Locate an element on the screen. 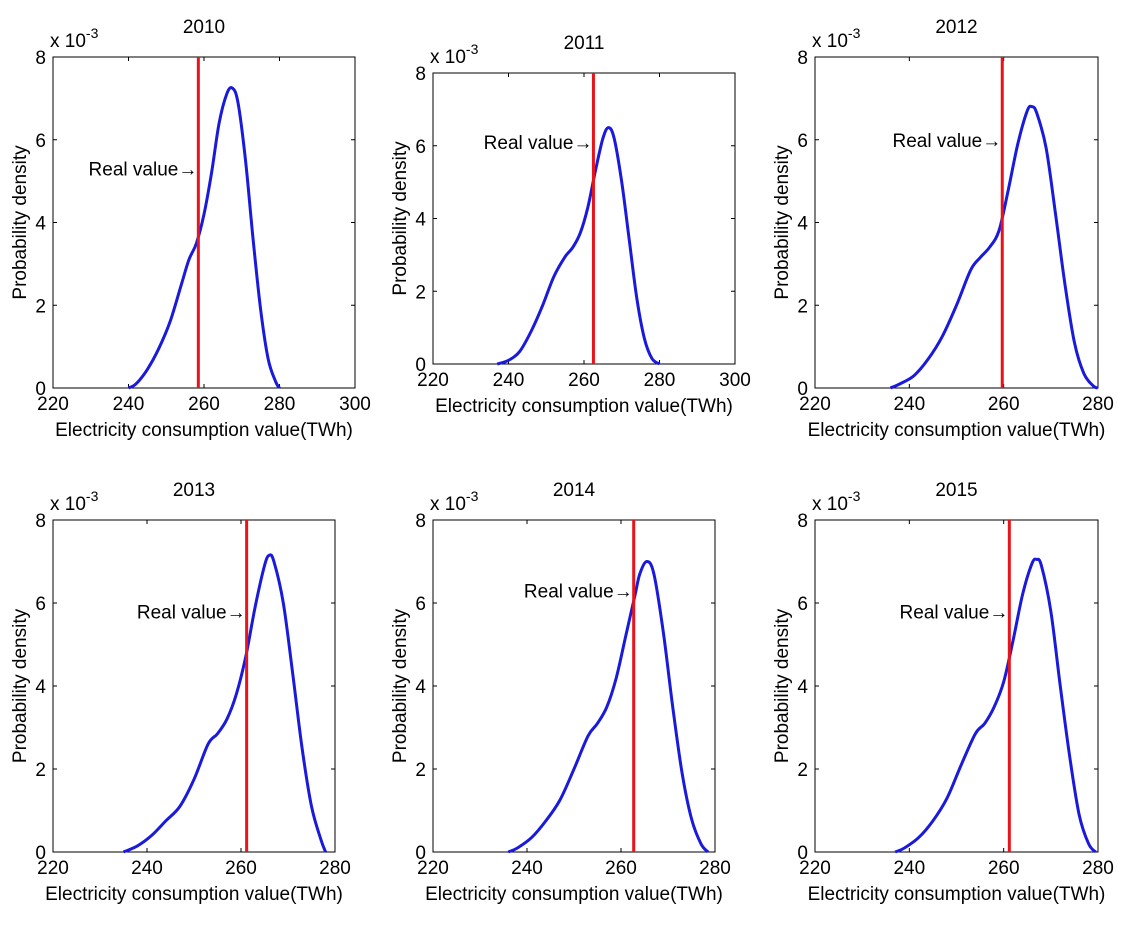 The image size is (1136, 925). chart-title: 2012 is located at coordinates (956, 27).